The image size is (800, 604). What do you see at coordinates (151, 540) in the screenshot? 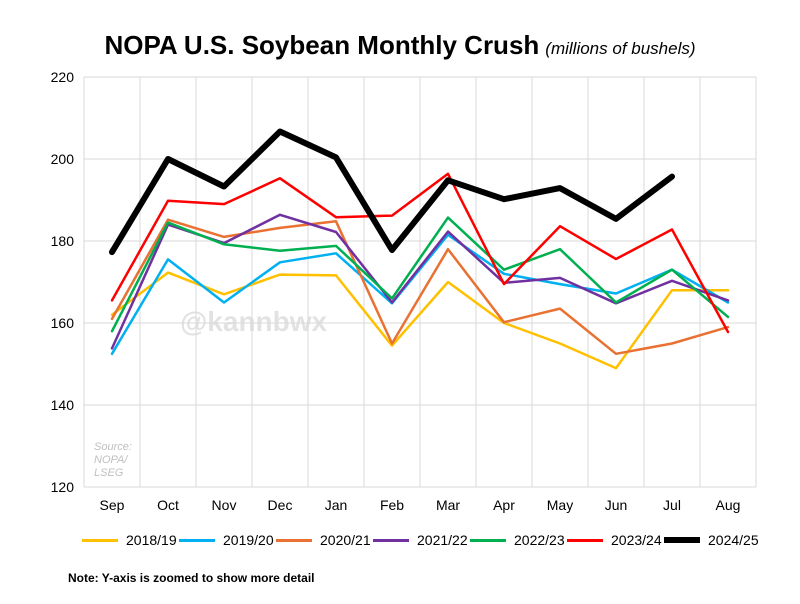
I see `legend-label: 2018/19` at bounding box center [151, 540].